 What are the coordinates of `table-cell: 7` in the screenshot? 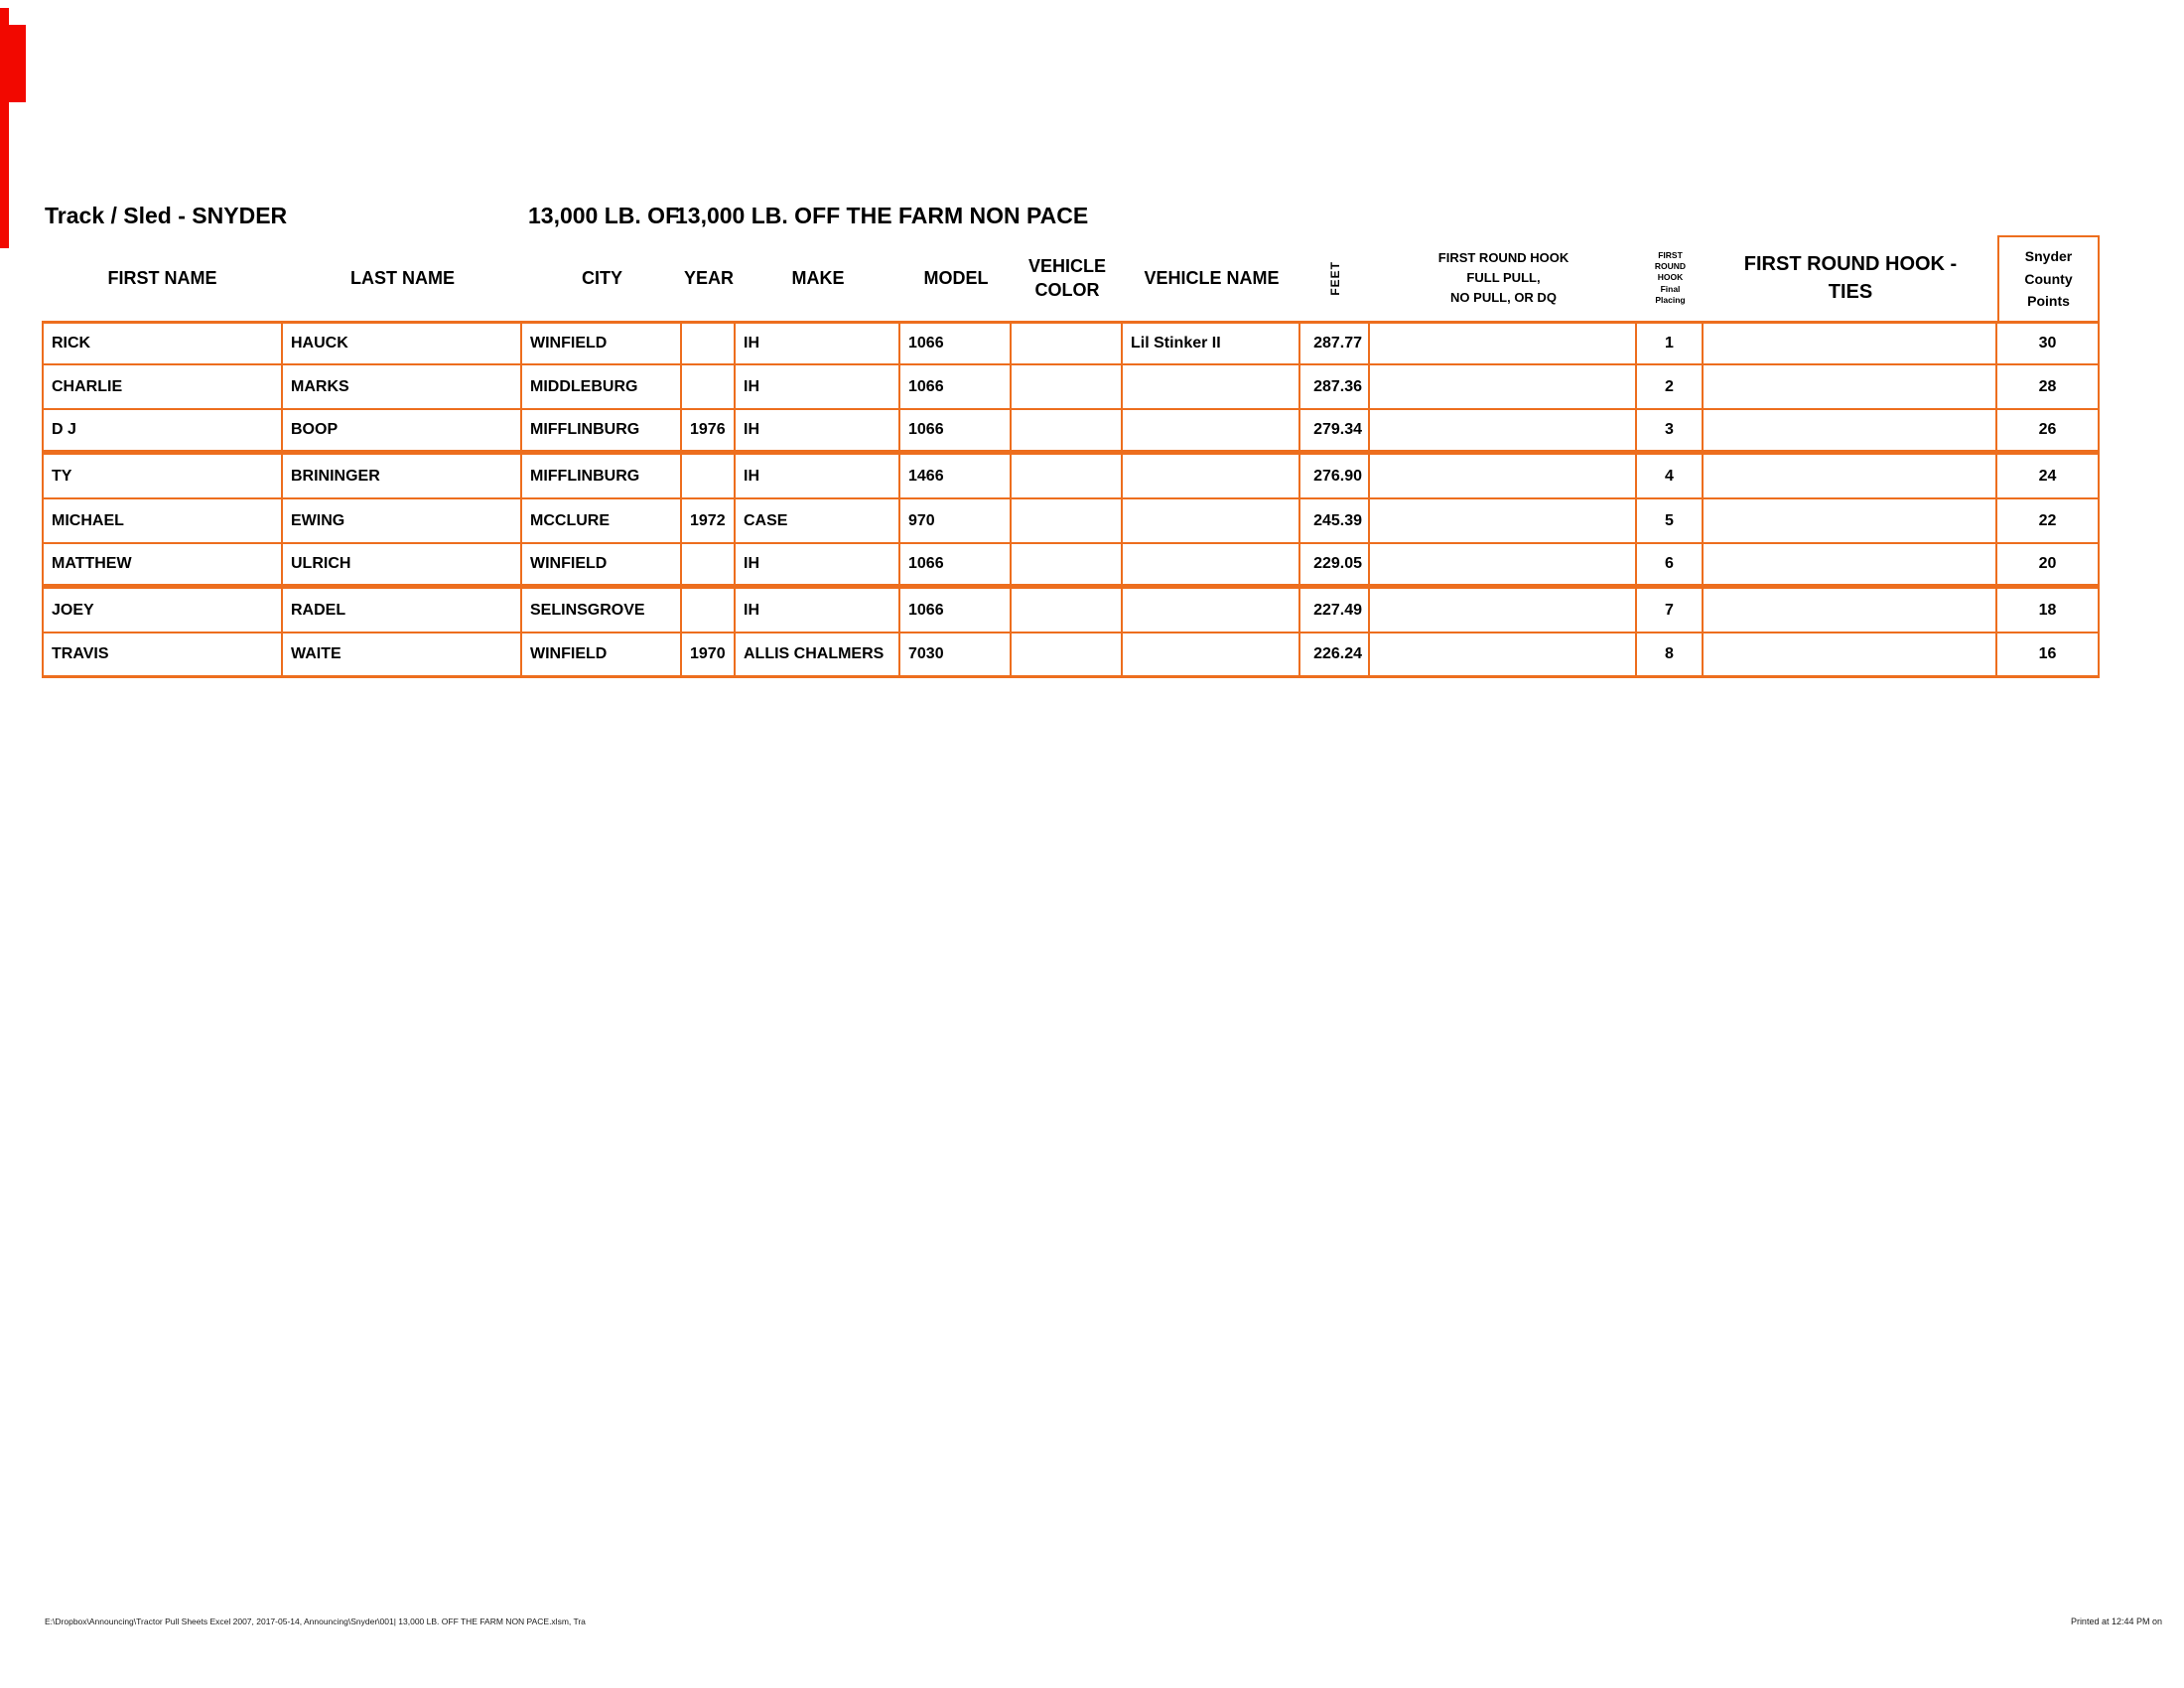 It's located at (1670, 611).